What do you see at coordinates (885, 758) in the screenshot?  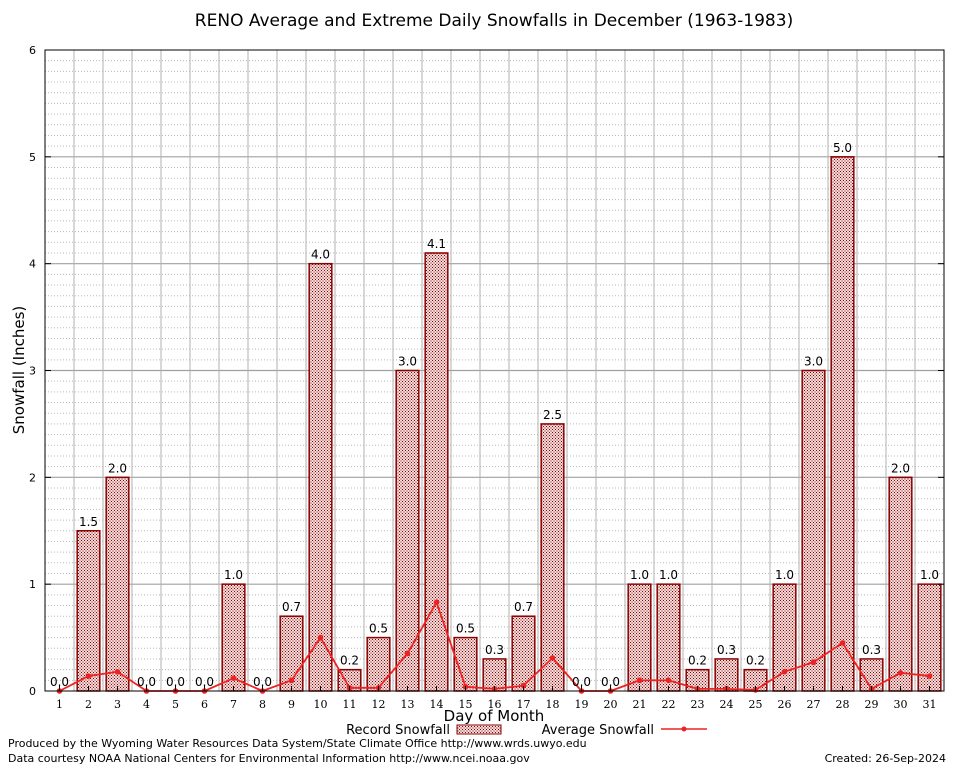 I see `footer-created-date: Created: 26-Sep-2024` at bounding box center [885, 758].